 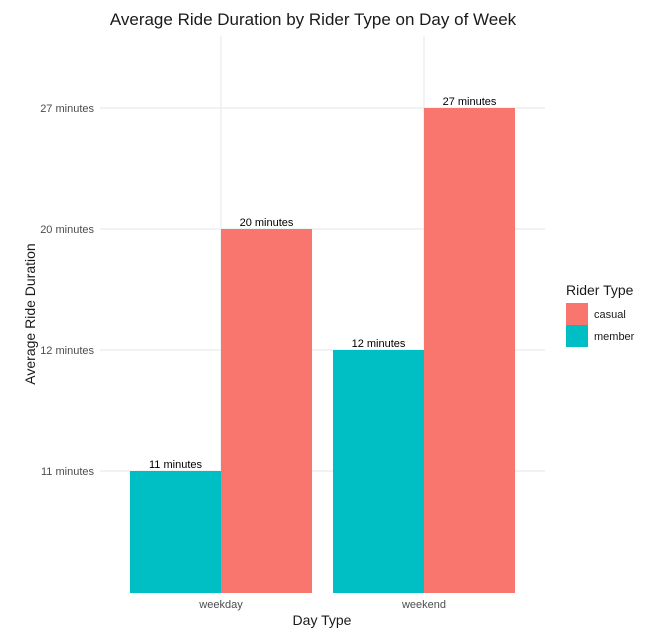 I want to click on y-tick-label: 12 minutes, so click(x=67, y=351).